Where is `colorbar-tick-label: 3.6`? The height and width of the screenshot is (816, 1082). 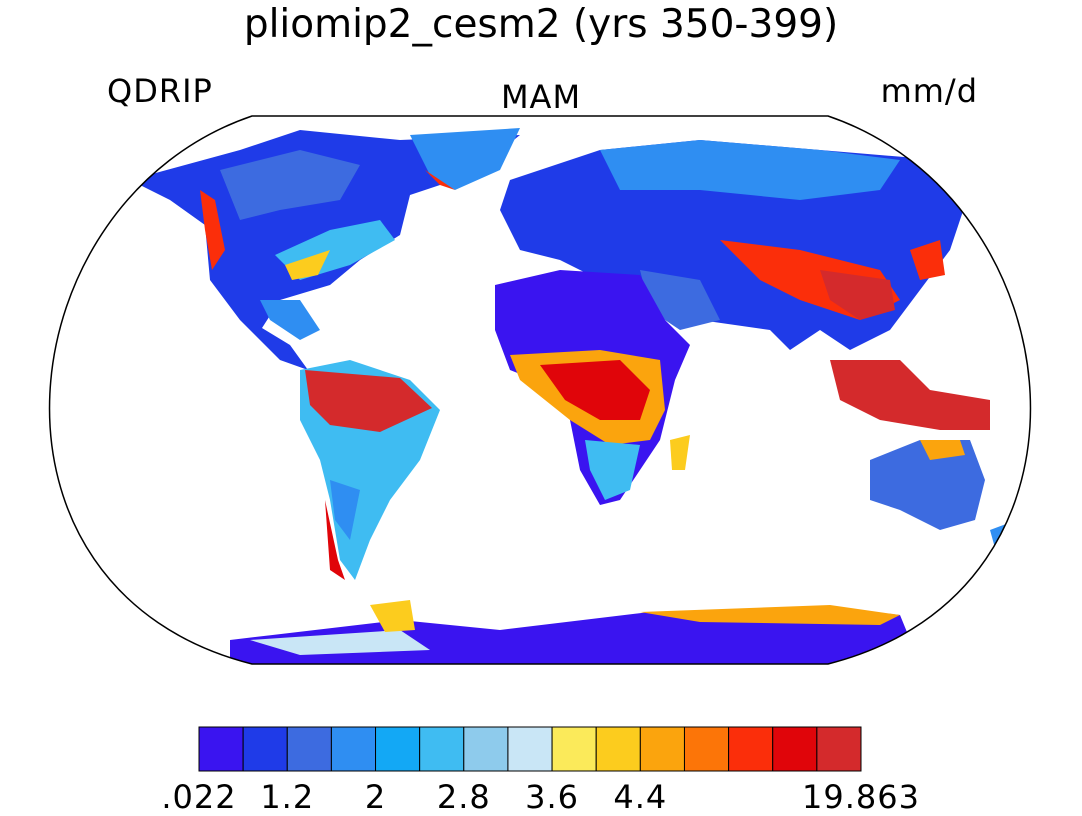
colorbar-tick-label: 3.6 is located at coordinates (552, 797).